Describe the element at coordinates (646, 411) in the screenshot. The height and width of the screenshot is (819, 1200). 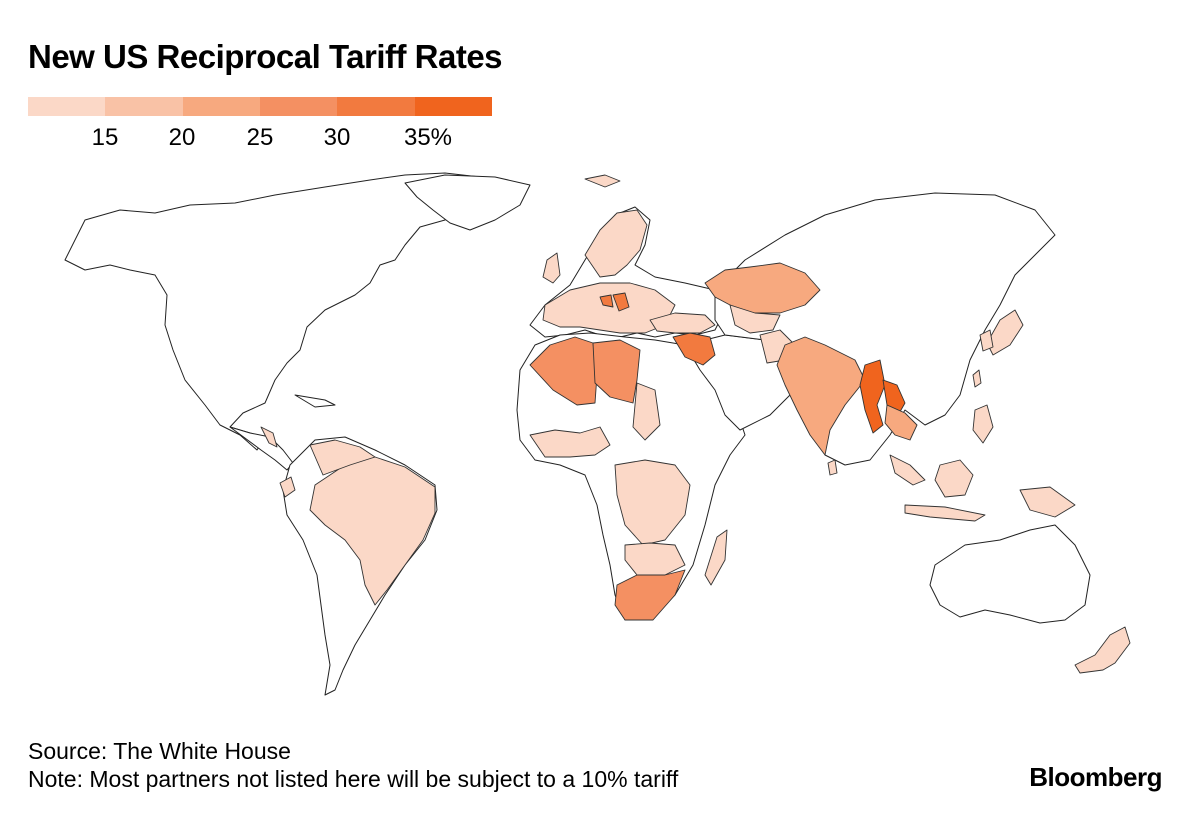
I see `country-chad-region` at that location.